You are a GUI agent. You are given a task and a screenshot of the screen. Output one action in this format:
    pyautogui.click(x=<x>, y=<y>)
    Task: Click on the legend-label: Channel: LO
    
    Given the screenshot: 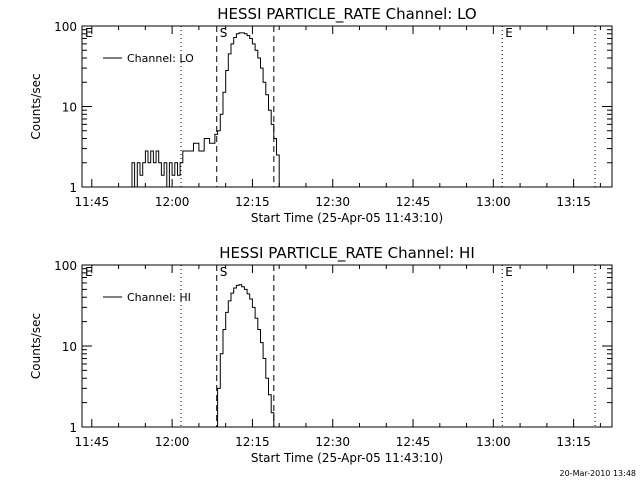 What is the action you would take?
    pyautogui.click(x=160, y=58)
    